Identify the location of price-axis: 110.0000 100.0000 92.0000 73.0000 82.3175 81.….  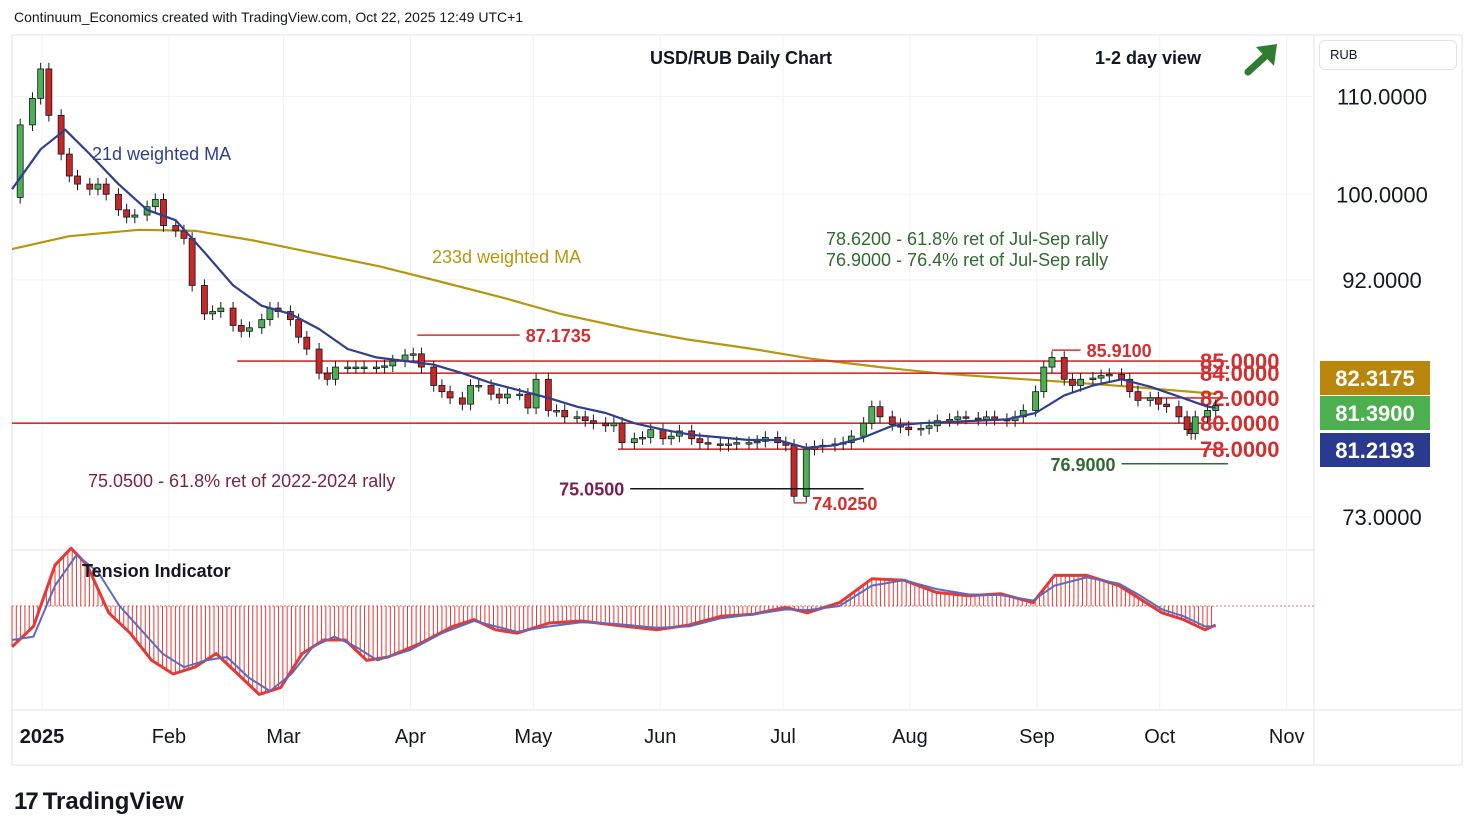
(1375, 307).